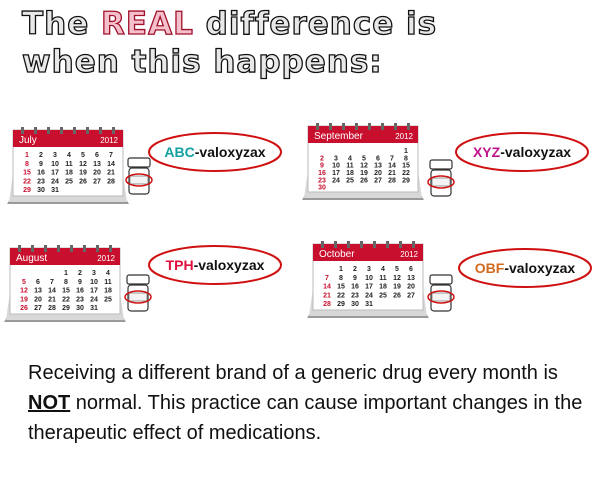  What do you see at coordinates (179, 152) in the screenshot?
I see `drug-prefix: ABC` at bounding box center [179, 152].